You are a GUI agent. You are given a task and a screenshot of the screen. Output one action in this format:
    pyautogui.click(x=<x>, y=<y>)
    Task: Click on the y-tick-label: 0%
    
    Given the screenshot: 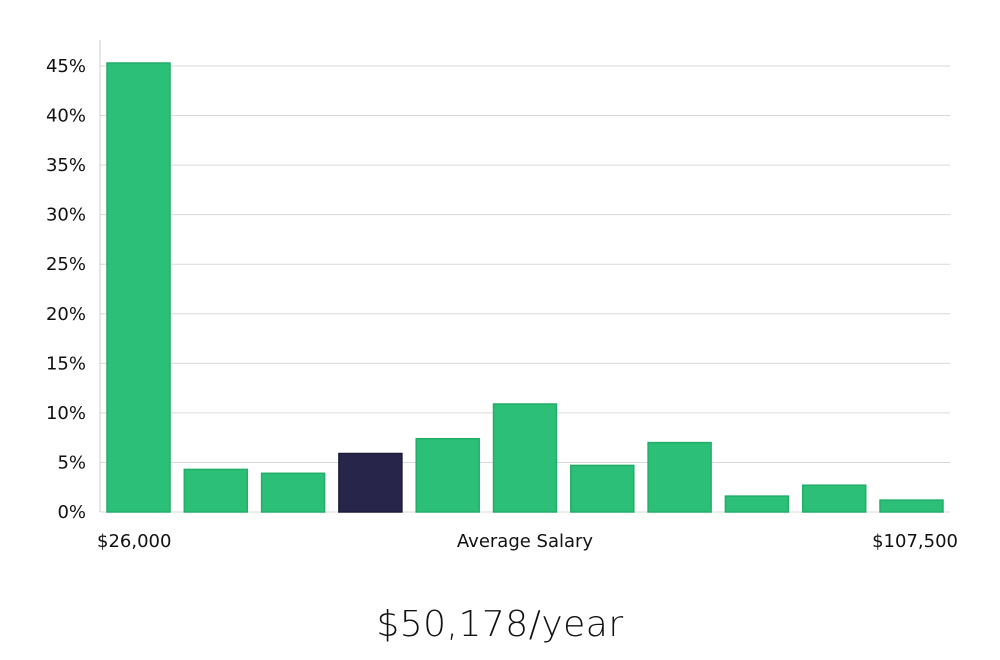 What is the action you would take?
    pyautogui.click(x=71, y=512)
    